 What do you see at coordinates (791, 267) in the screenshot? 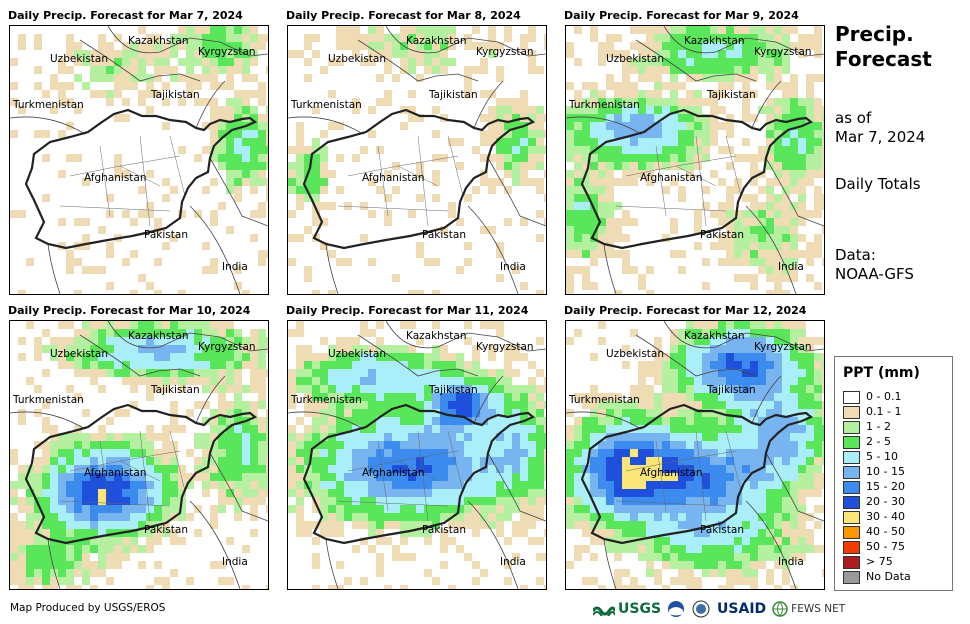
I see `country-label: India` at bounding box center [791, 267].